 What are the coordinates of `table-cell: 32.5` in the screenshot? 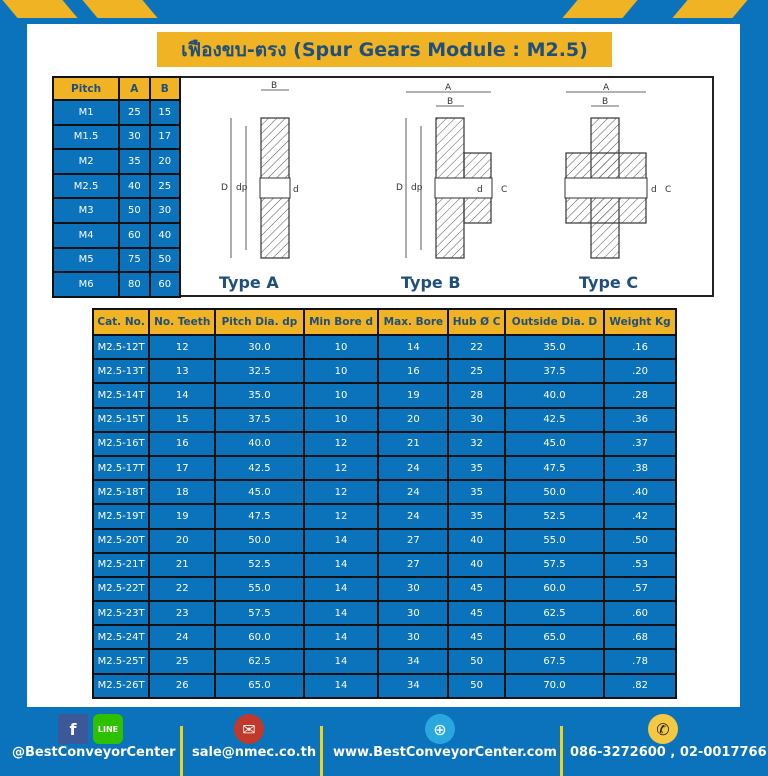 It's located at (259, 371).